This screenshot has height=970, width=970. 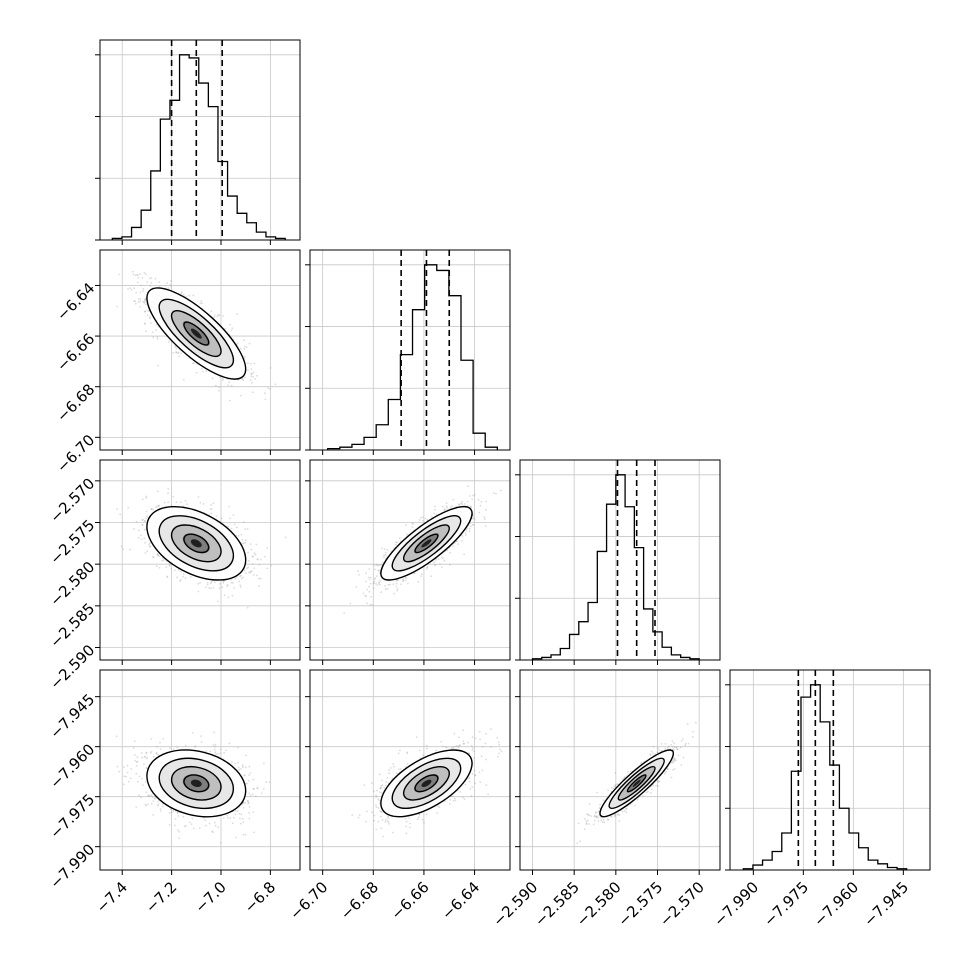 I want to click on x-tick-label: −6.68, so click(x=359, y=900).